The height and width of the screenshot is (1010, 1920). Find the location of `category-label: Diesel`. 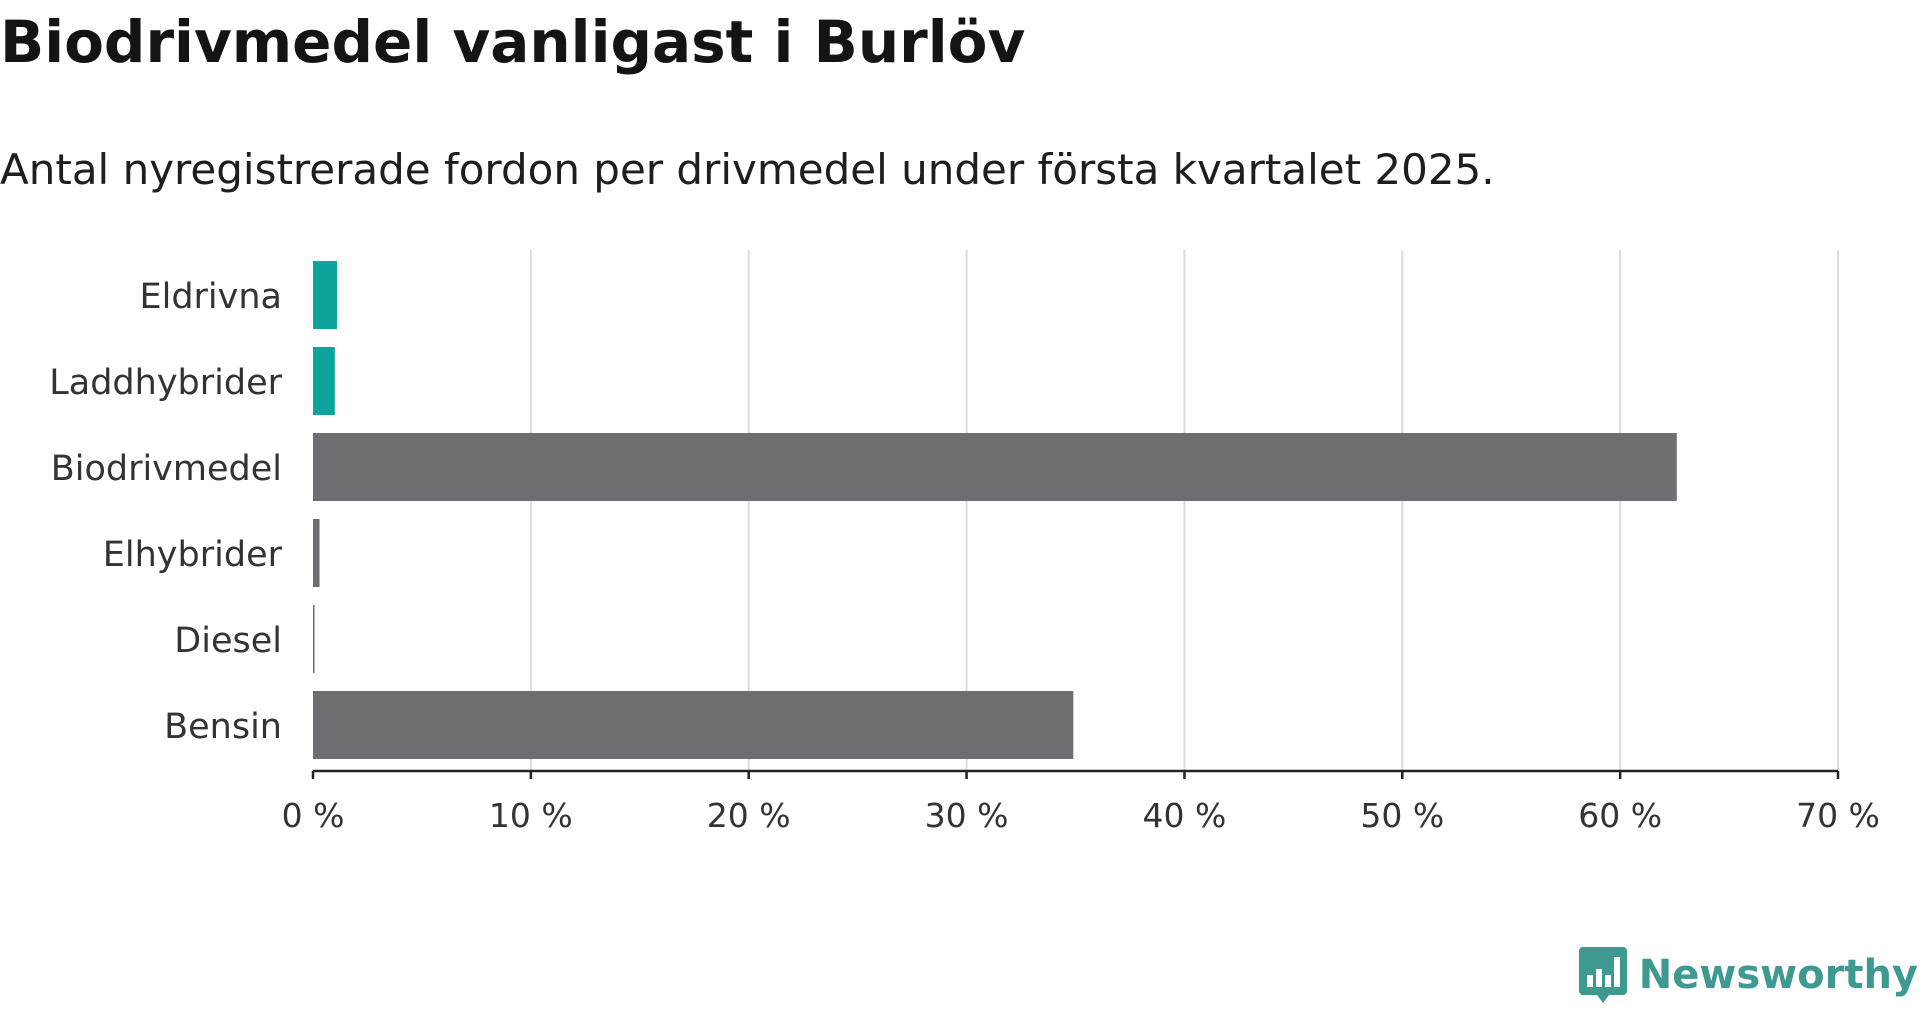

category-label: Diesel is located at coordinates (228, 641).